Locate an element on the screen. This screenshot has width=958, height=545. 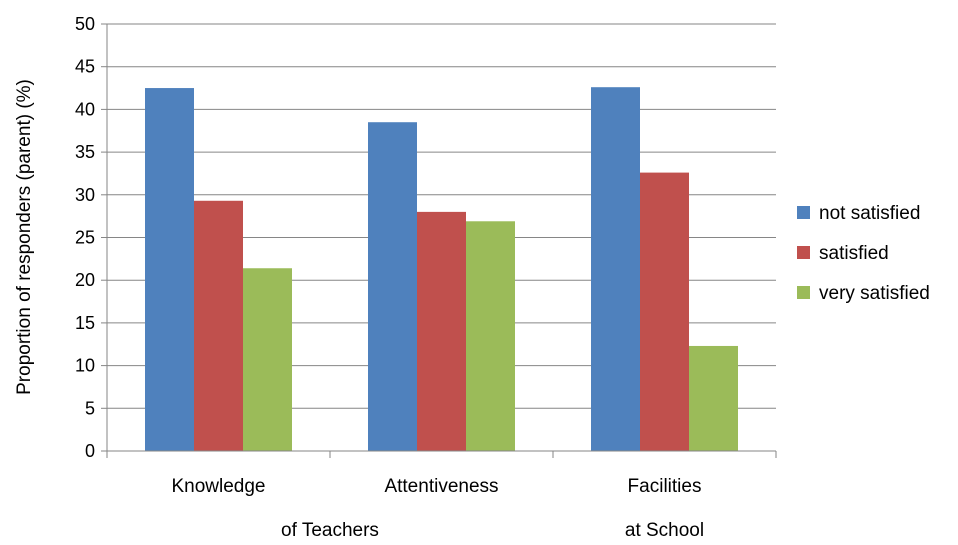
y-tick-label: 50 is located at coordinates (85, 24).